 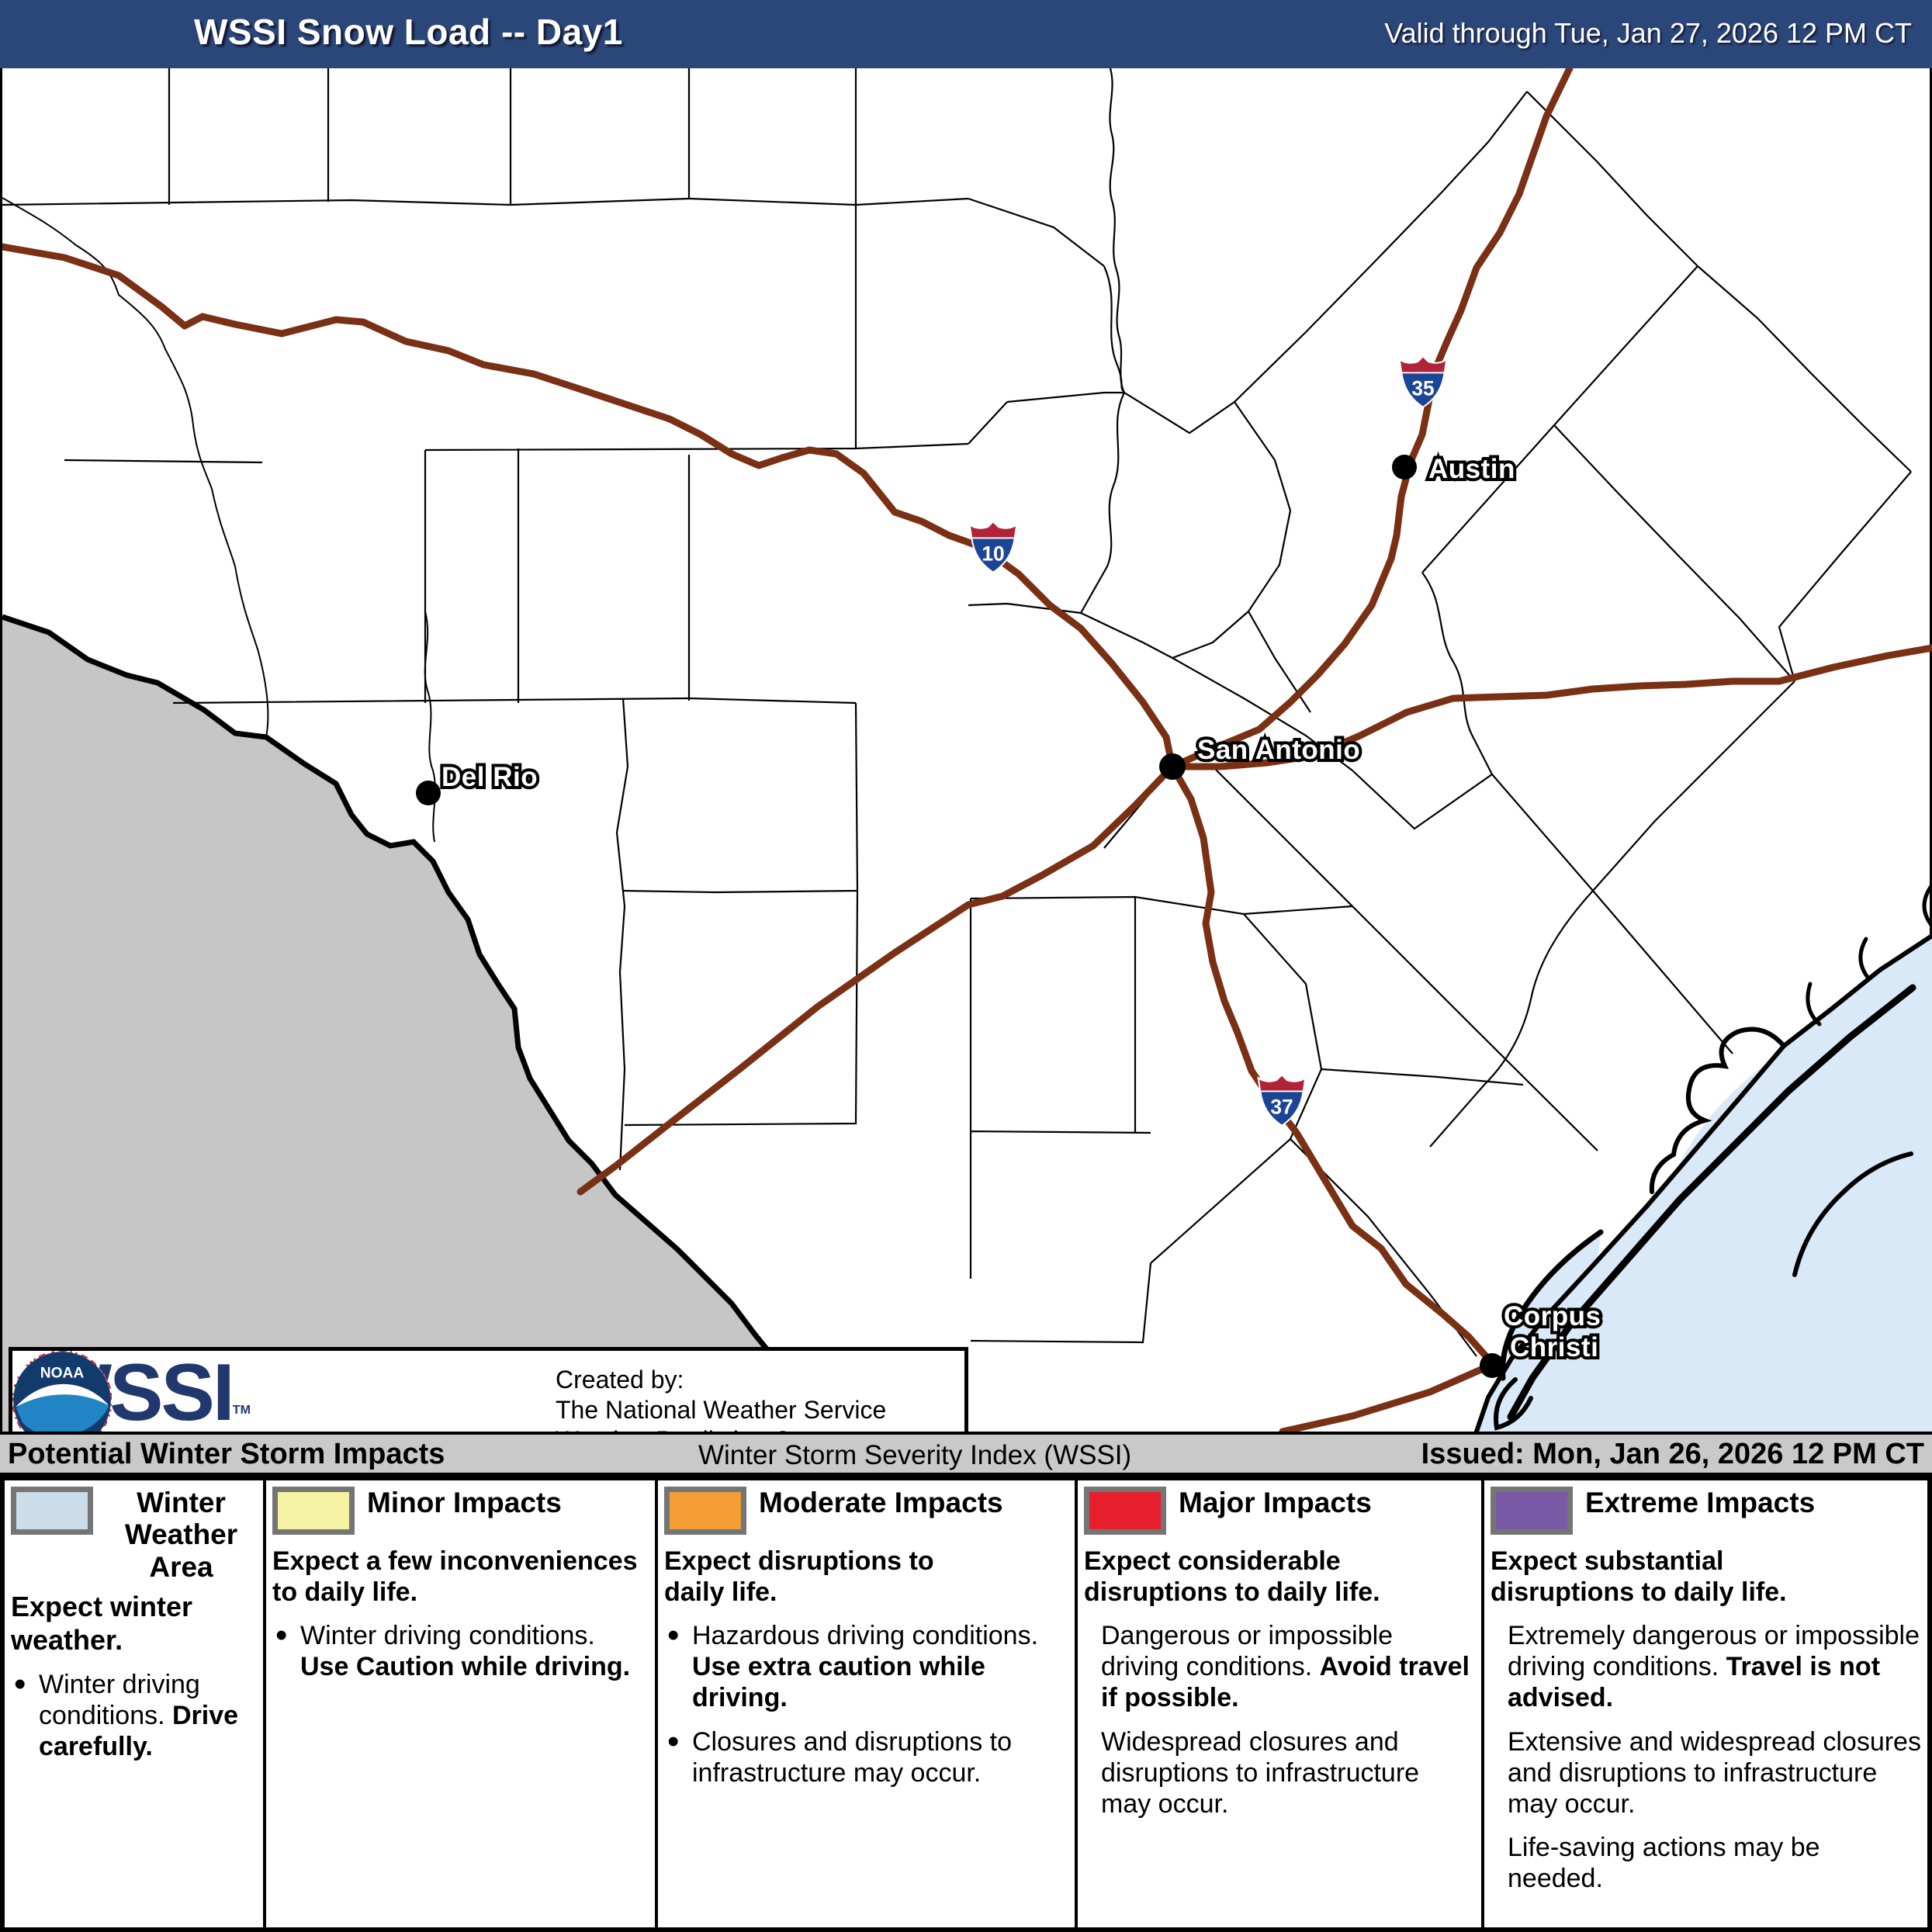 What do you see at coordinates (1532, 1511) in the screenshot?
I see `extreme-swatch` at bounding box center [1532, 1511].